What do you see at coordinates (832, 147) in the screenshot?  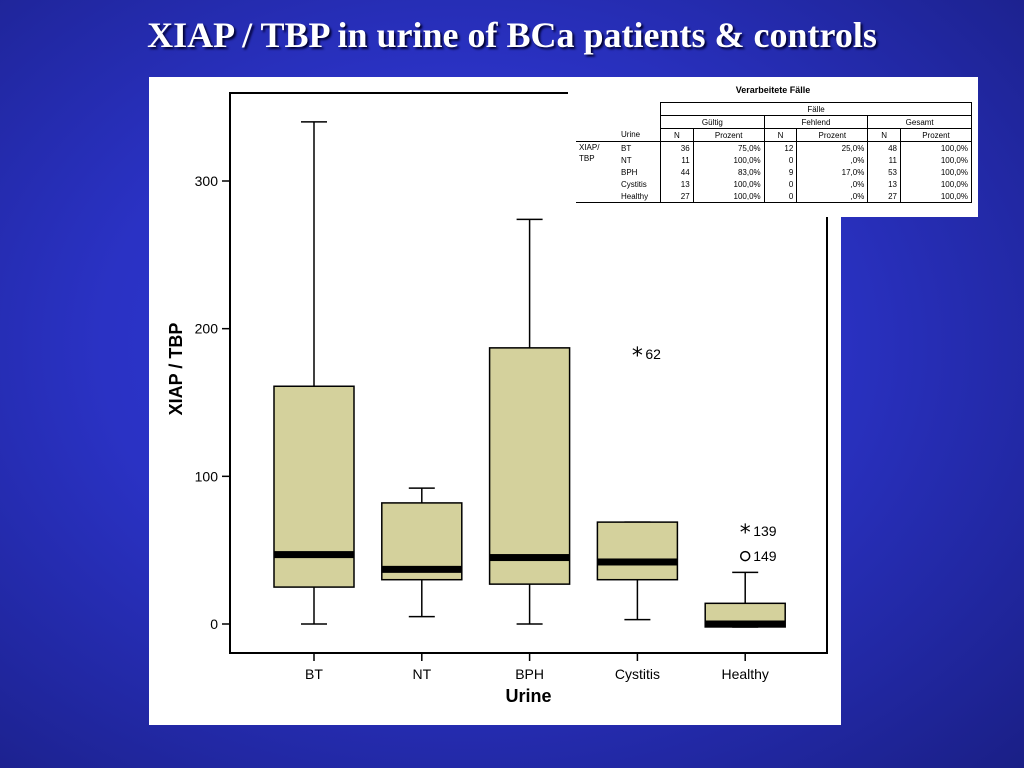 I see `table-cell: 25,0%` at bounding box center [832, 147].